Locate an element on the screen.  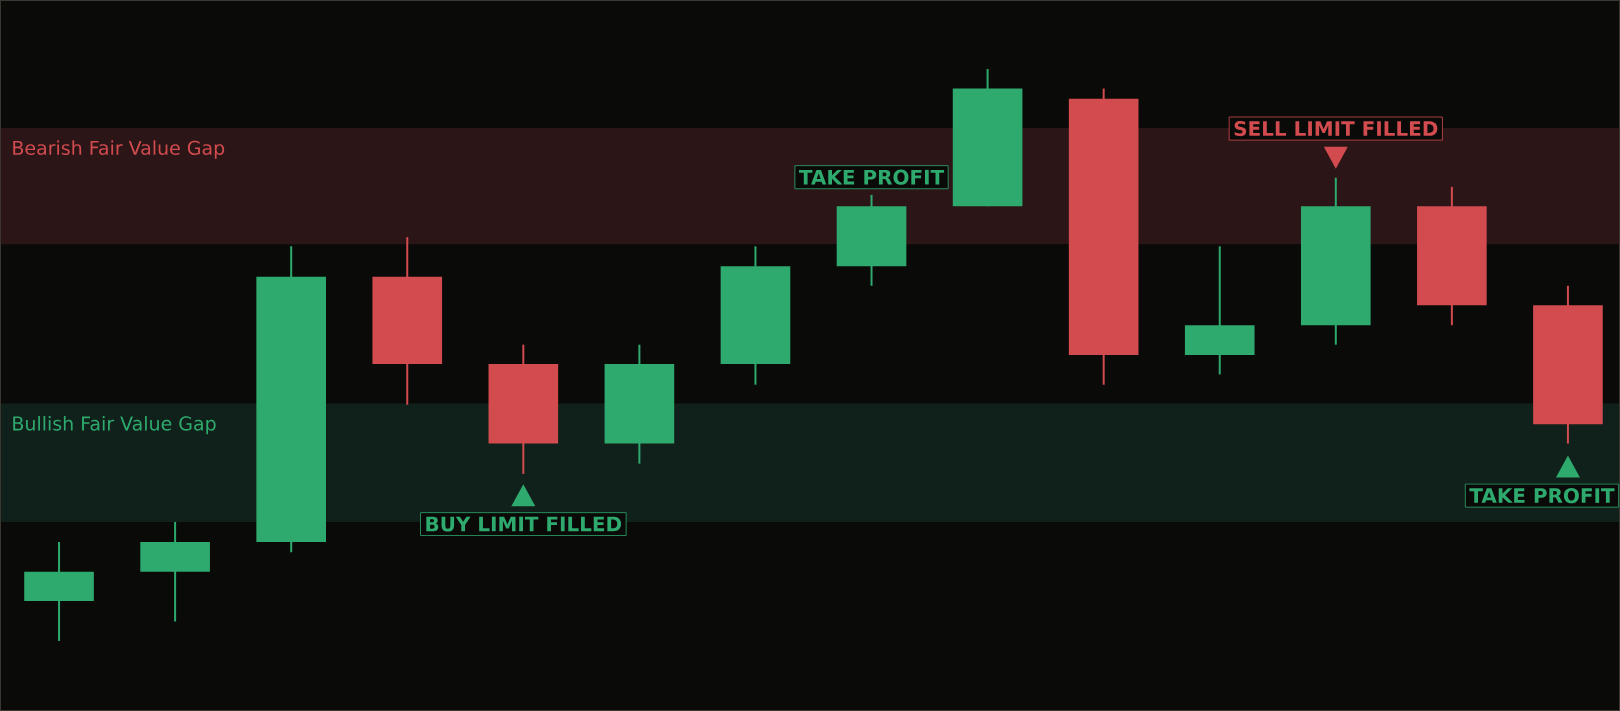
annotation: BUY LIMIT FILLED is located at coordinates (524, 524).